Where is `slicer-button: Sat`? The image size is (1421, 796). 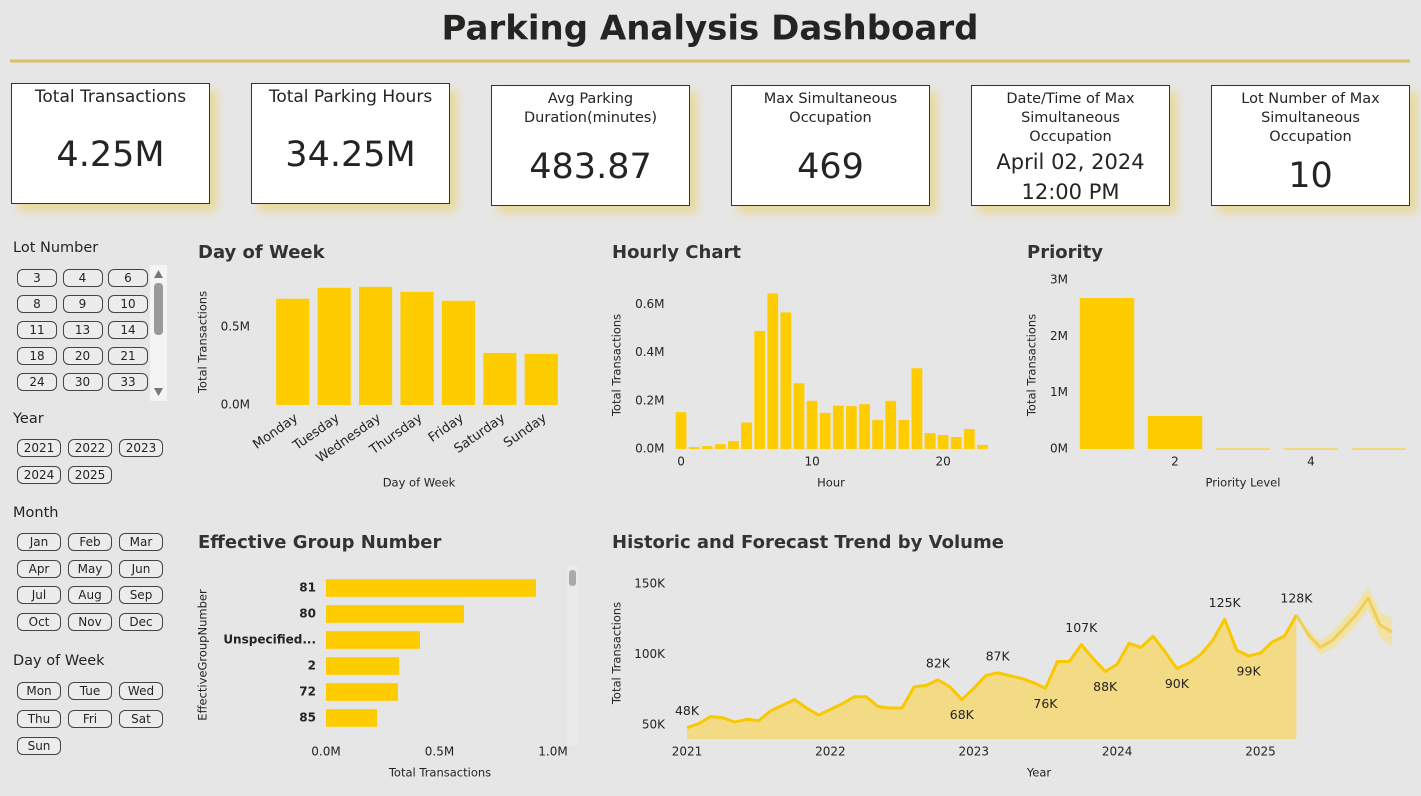
slicer-button: Sat is located at coordinates (141, 718).